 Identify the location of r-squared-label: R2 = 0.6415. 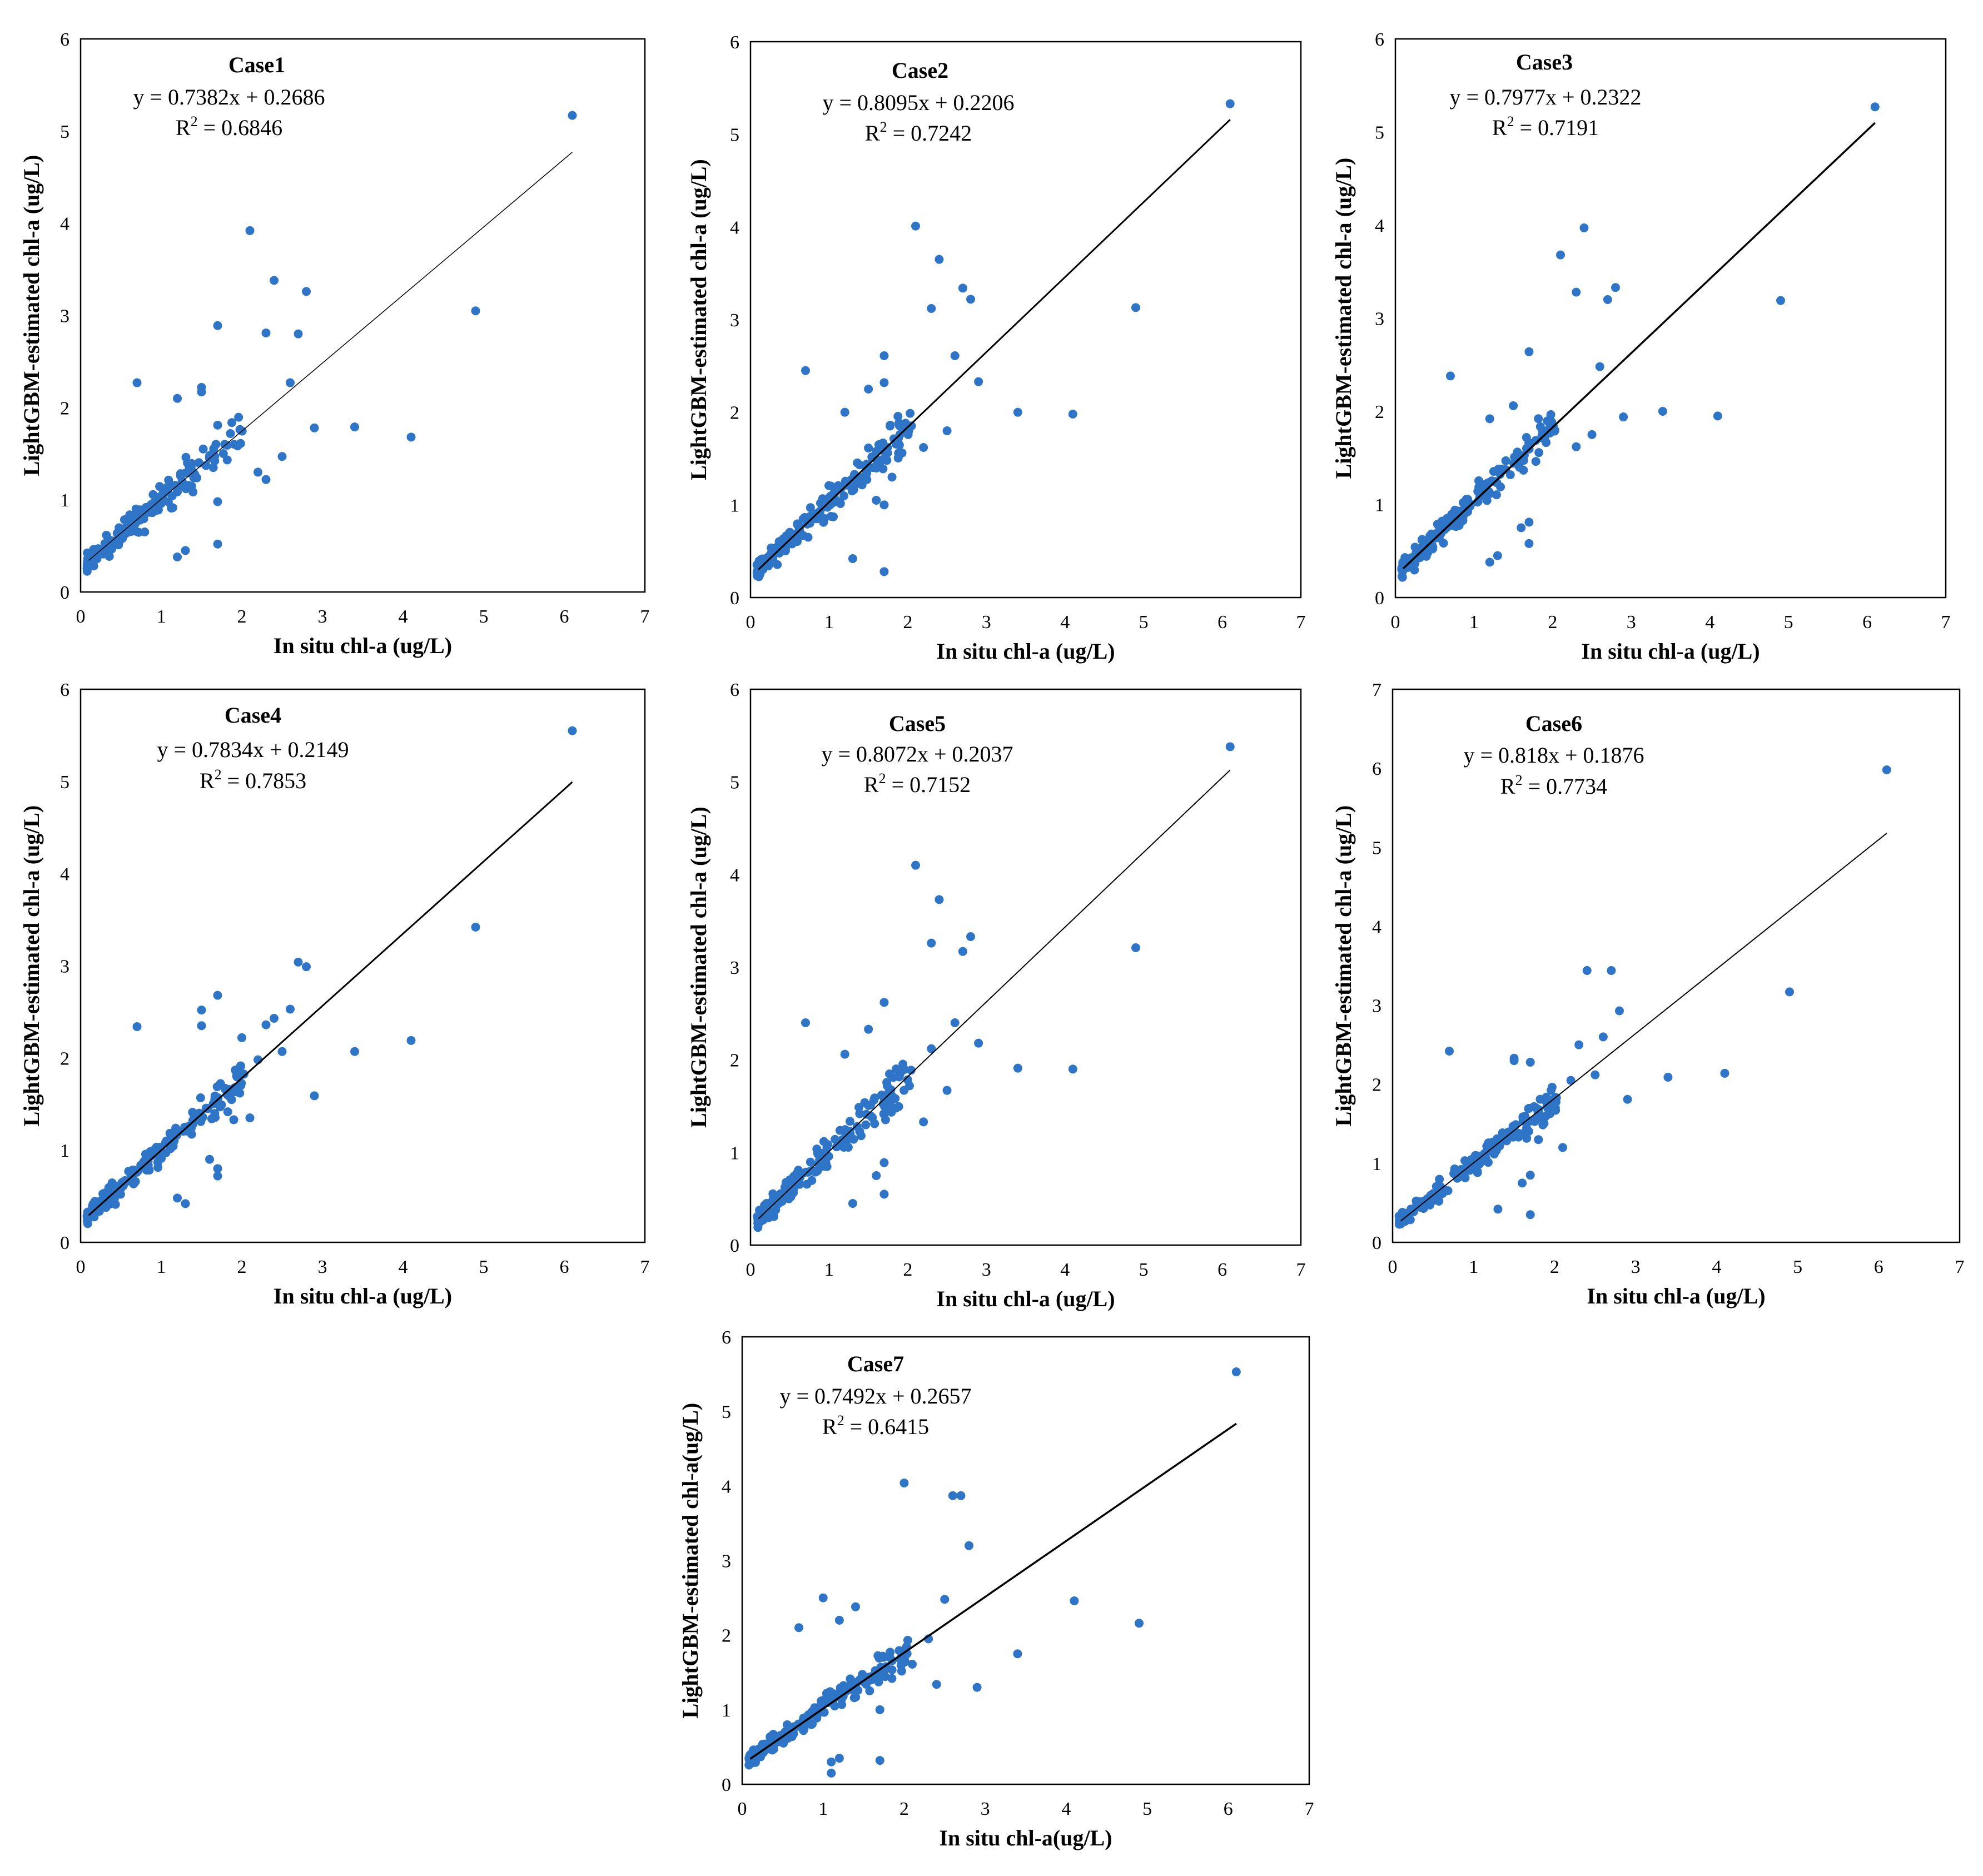
(875, 1425).